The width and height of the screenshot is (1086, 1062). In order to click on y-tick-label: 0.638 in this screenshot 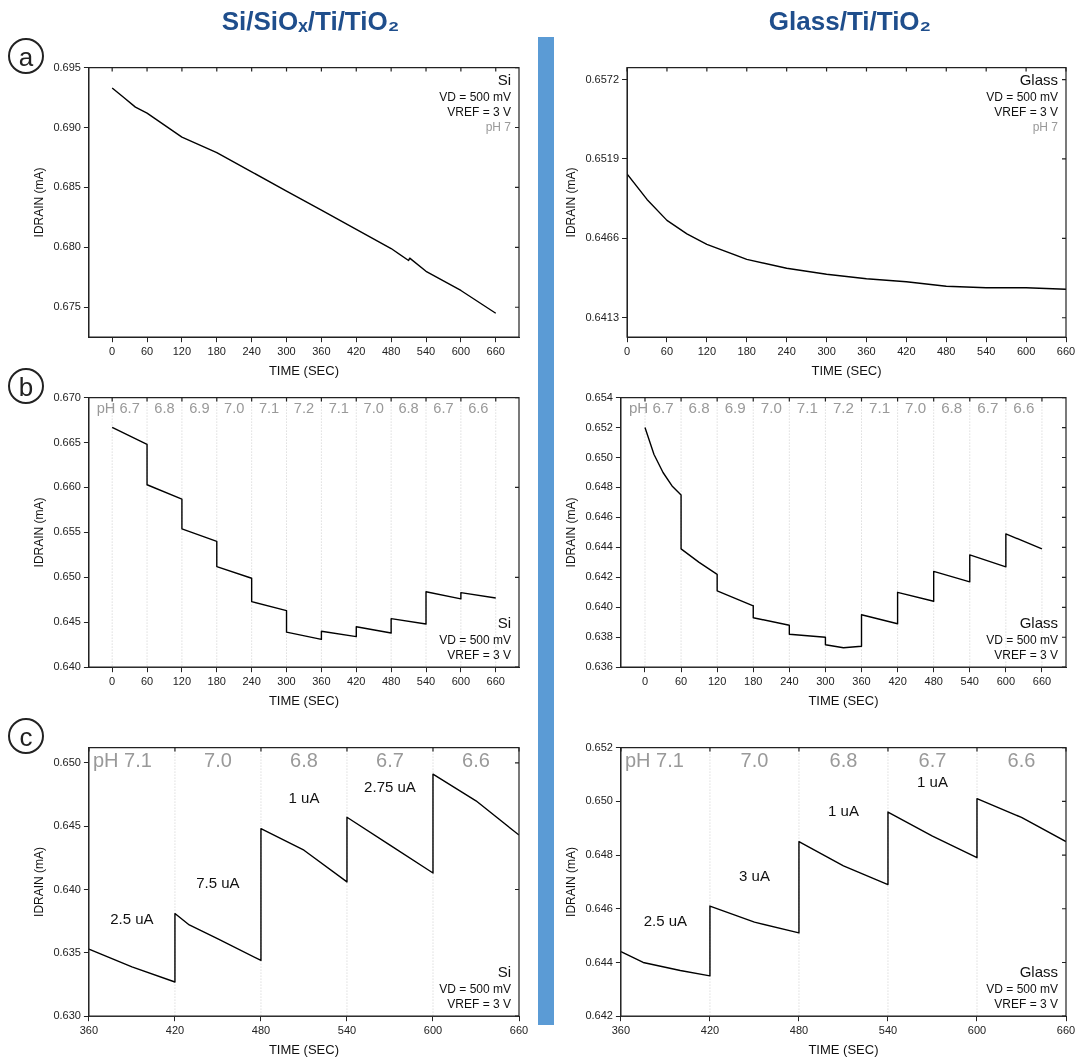, I will do `click(599, 636)`.